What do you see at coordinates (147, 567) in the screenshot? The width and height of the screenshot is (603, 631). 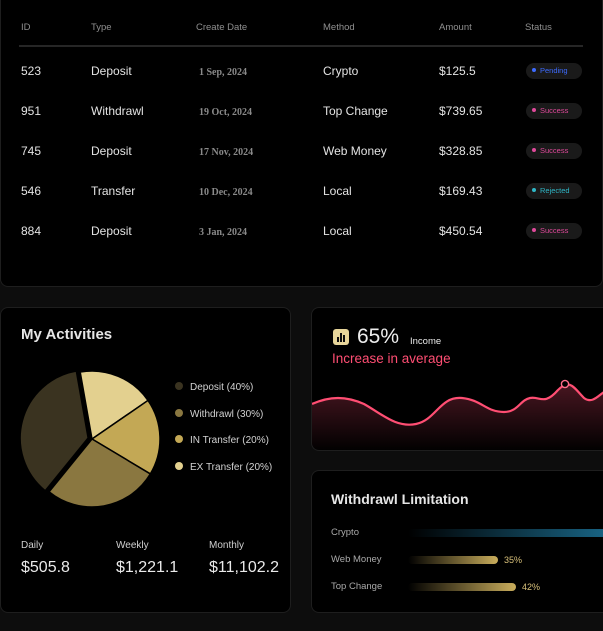 I see `stat-value: $1,221.1` at bounding box center [147, 567].